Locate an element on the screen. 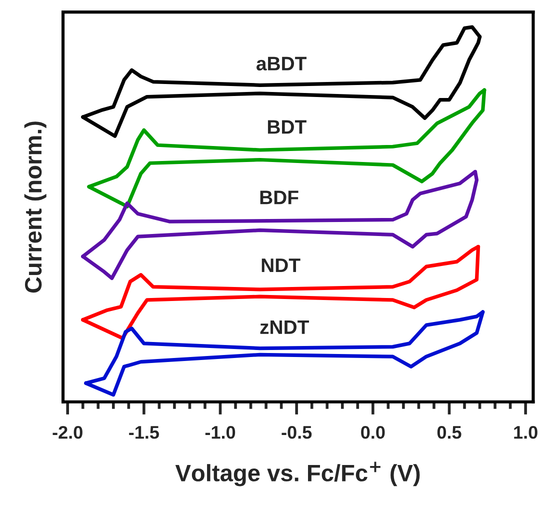  y-axis-title: Current (norm.) is located at coordinates (35, 207).